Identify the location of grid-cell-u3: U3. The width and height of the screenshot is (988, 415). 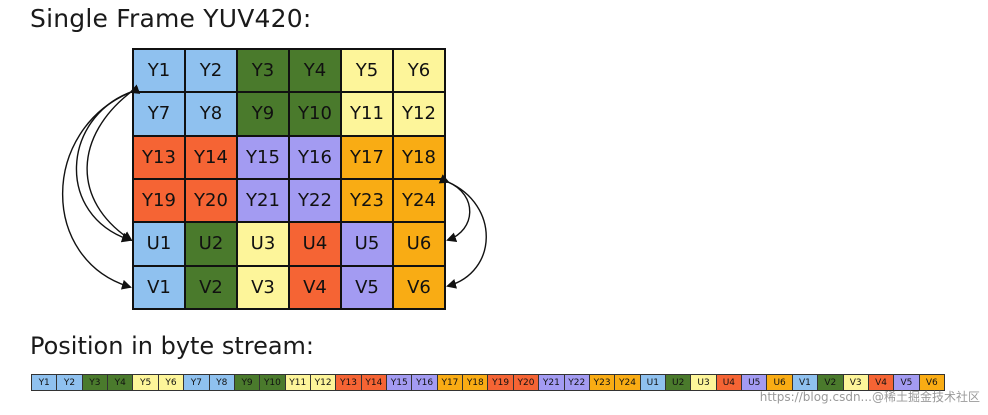
(263, 244).